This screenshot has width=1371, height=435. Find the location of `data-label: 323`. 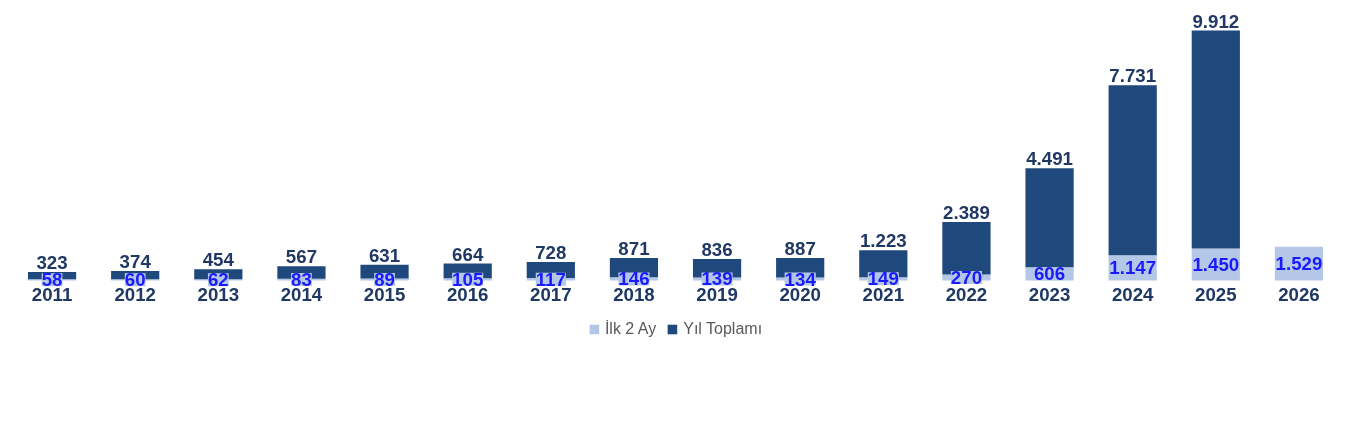

data-label: 323 is located at coordinates (52, 263).